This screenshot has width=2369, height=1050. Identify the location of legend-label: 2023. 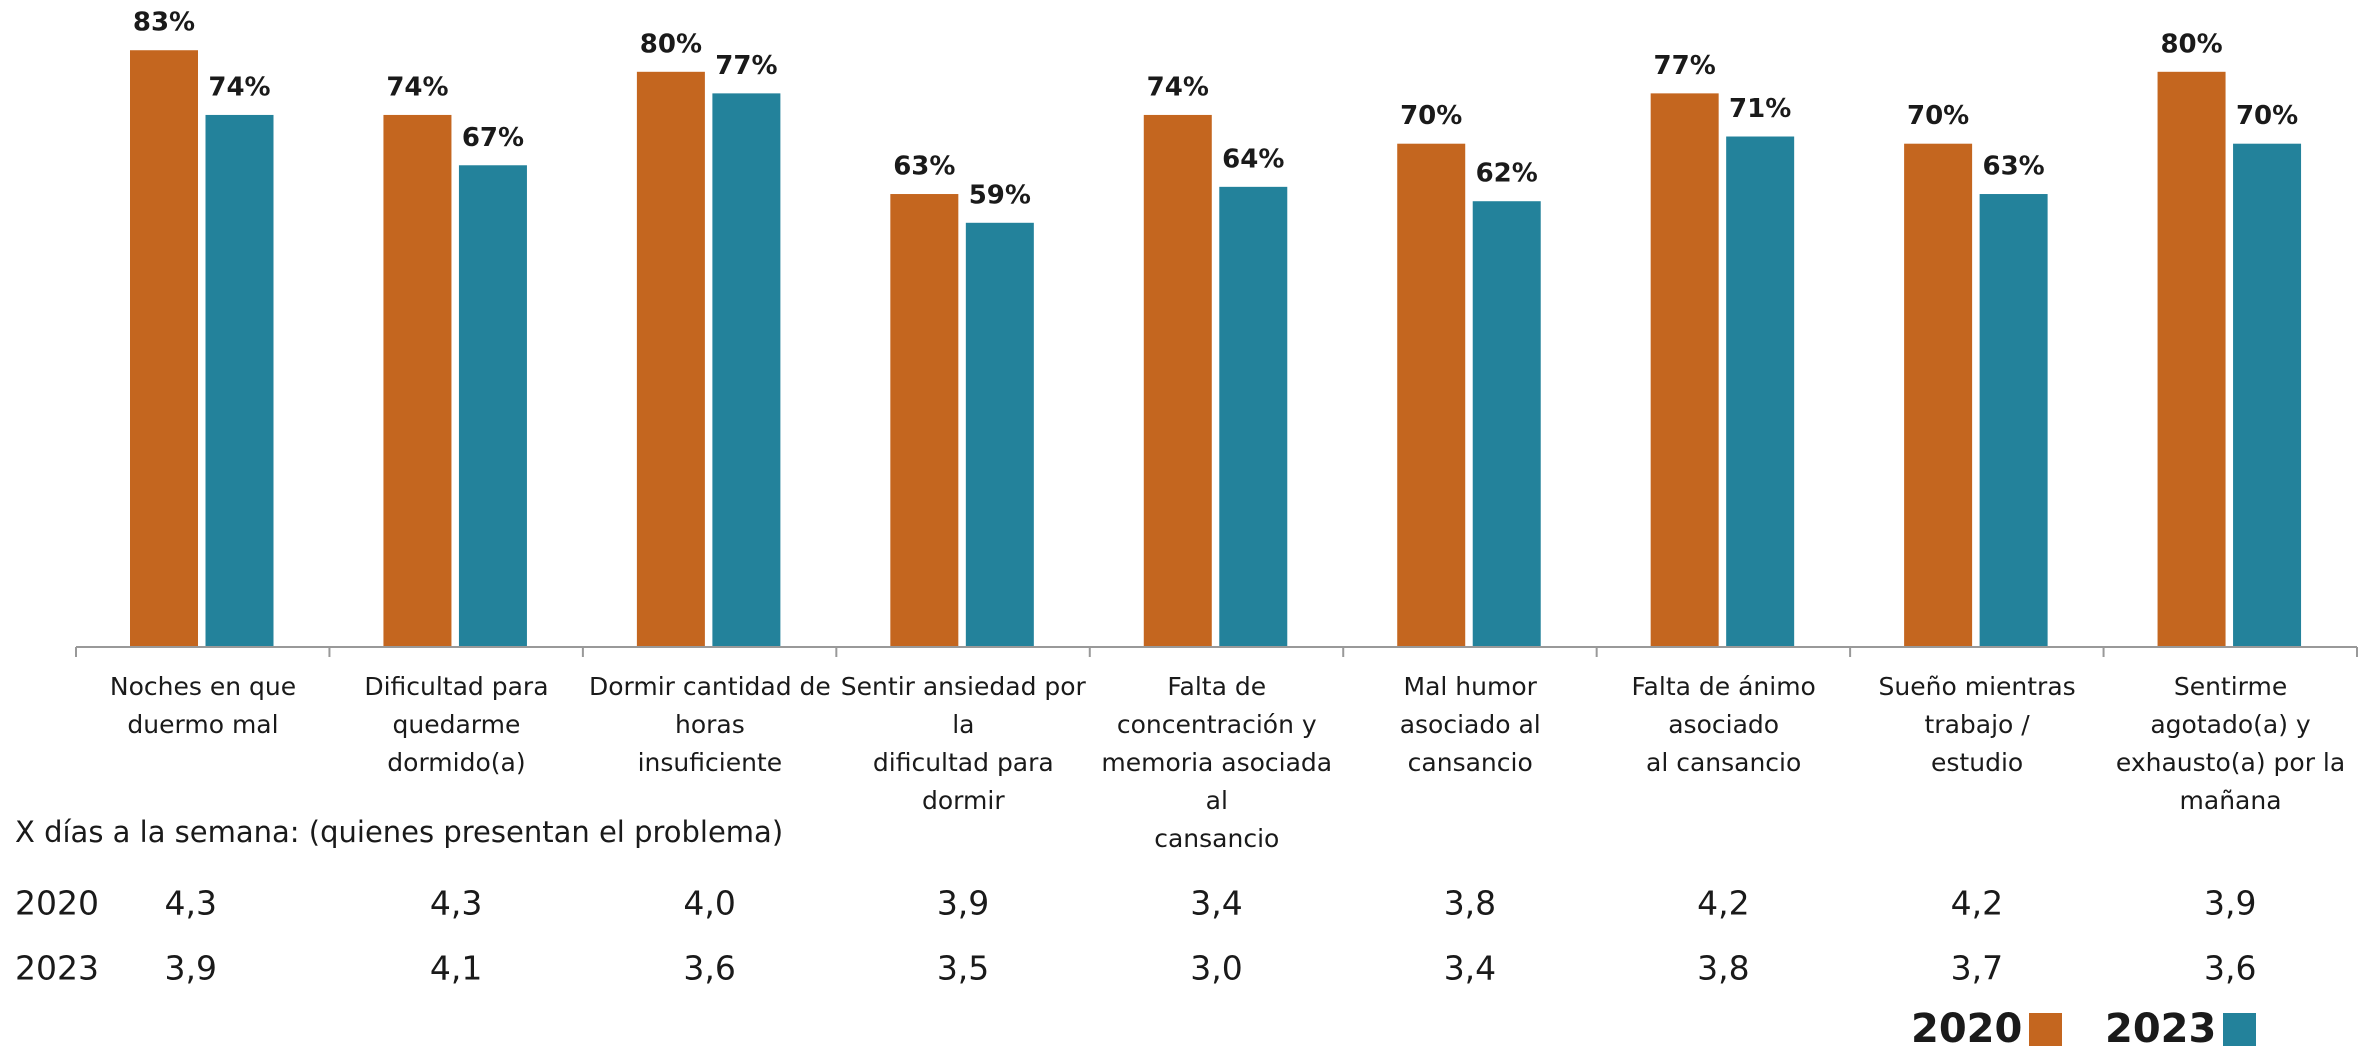
(2160, 1028).